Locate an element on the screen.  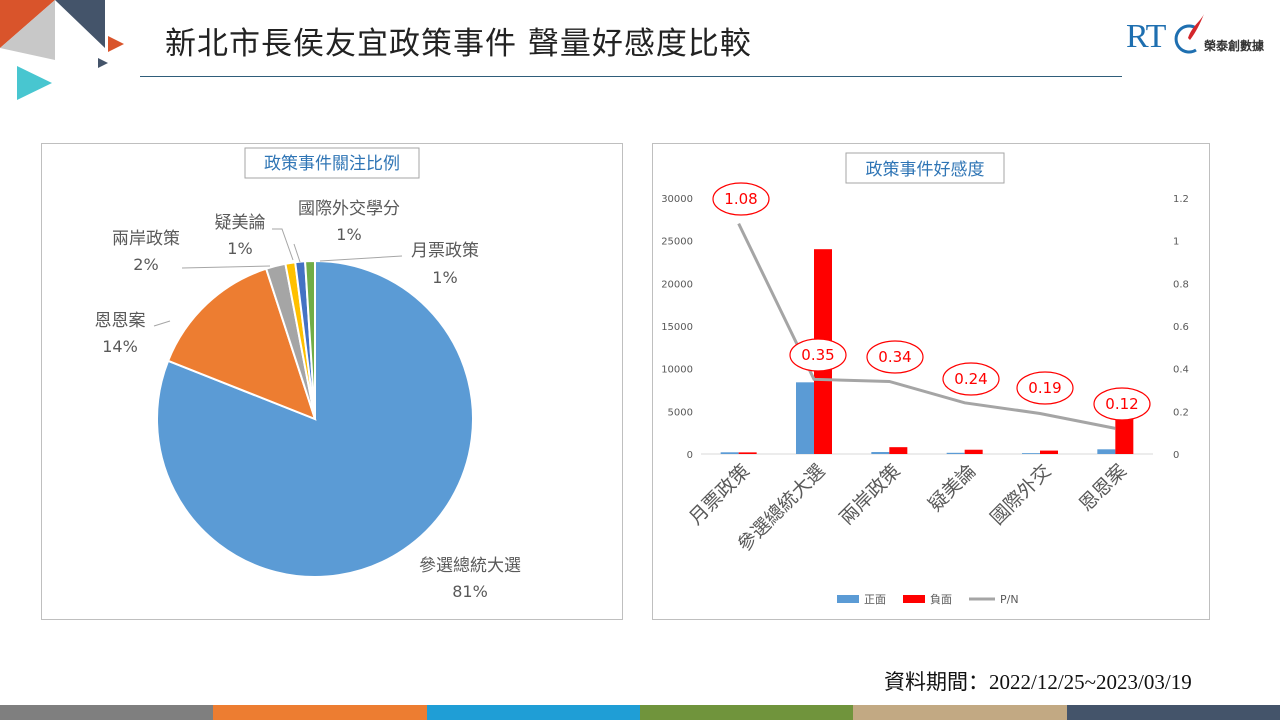
left-axis-tick-label: 0 is located at coordinates (690, 455).